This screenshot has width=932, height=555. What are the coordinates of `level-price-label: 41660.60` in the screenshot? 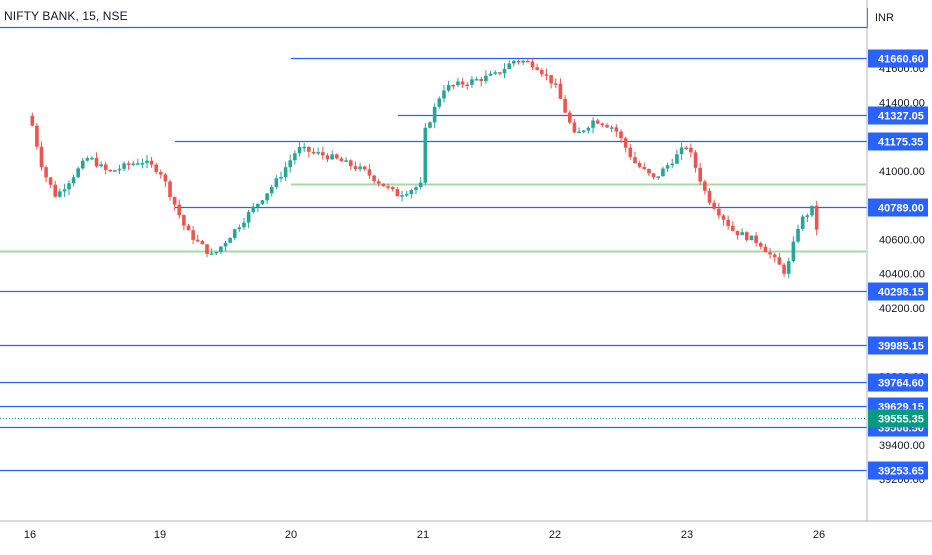 It's located at (901, 60).